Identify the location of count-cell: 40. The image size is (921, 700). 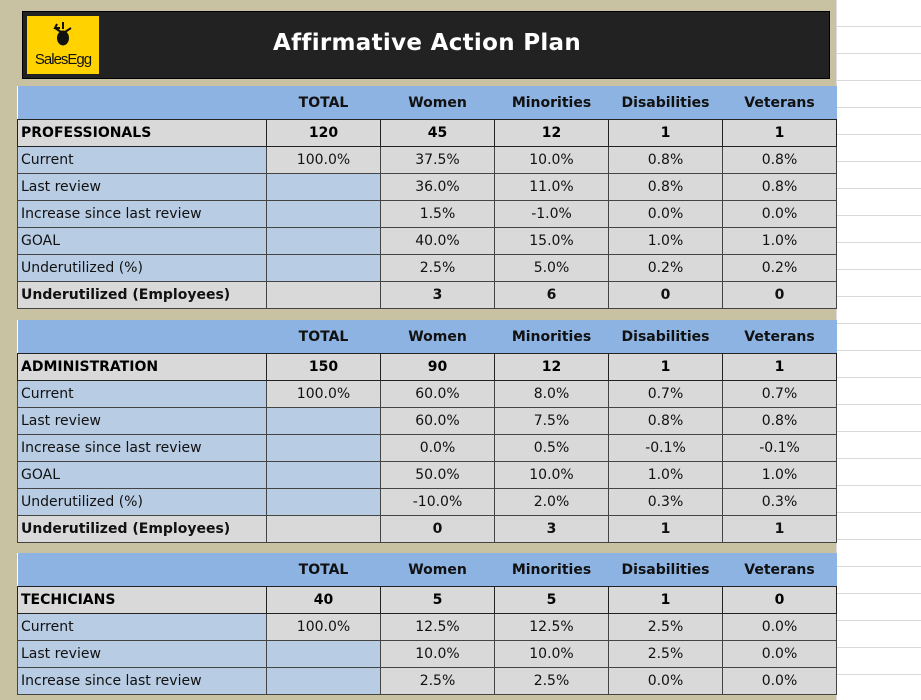
(323, 600).